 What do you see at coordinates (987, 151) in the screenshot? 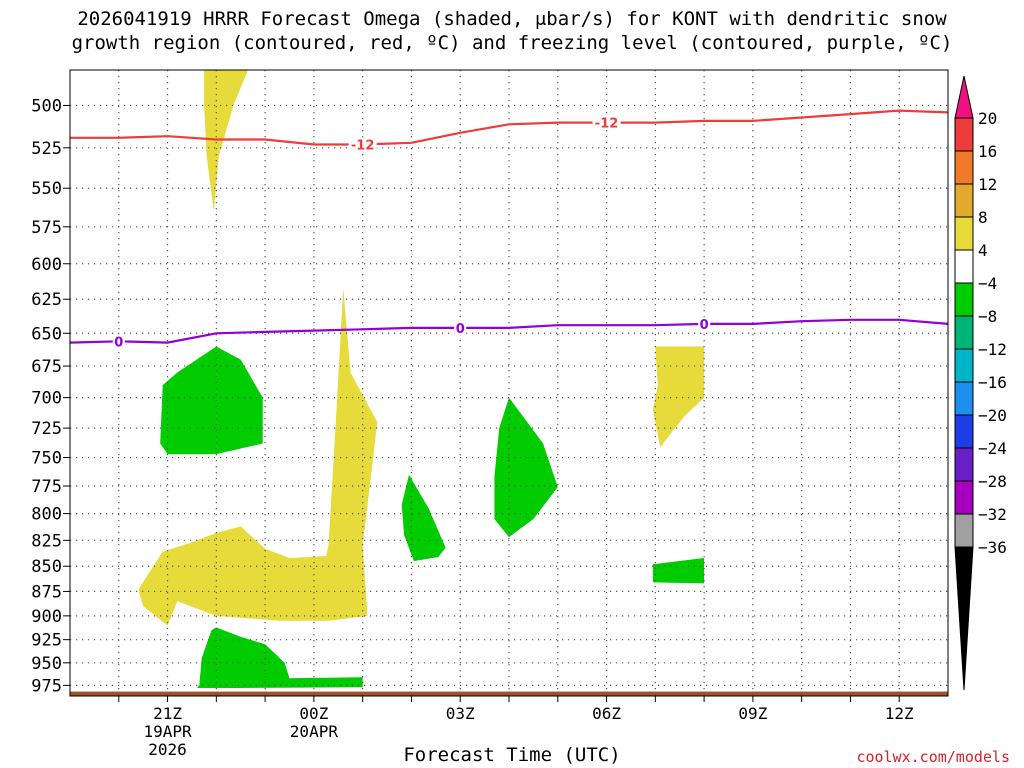
I see `colorbar-label-1: 16` at bounding box center [987, 151].